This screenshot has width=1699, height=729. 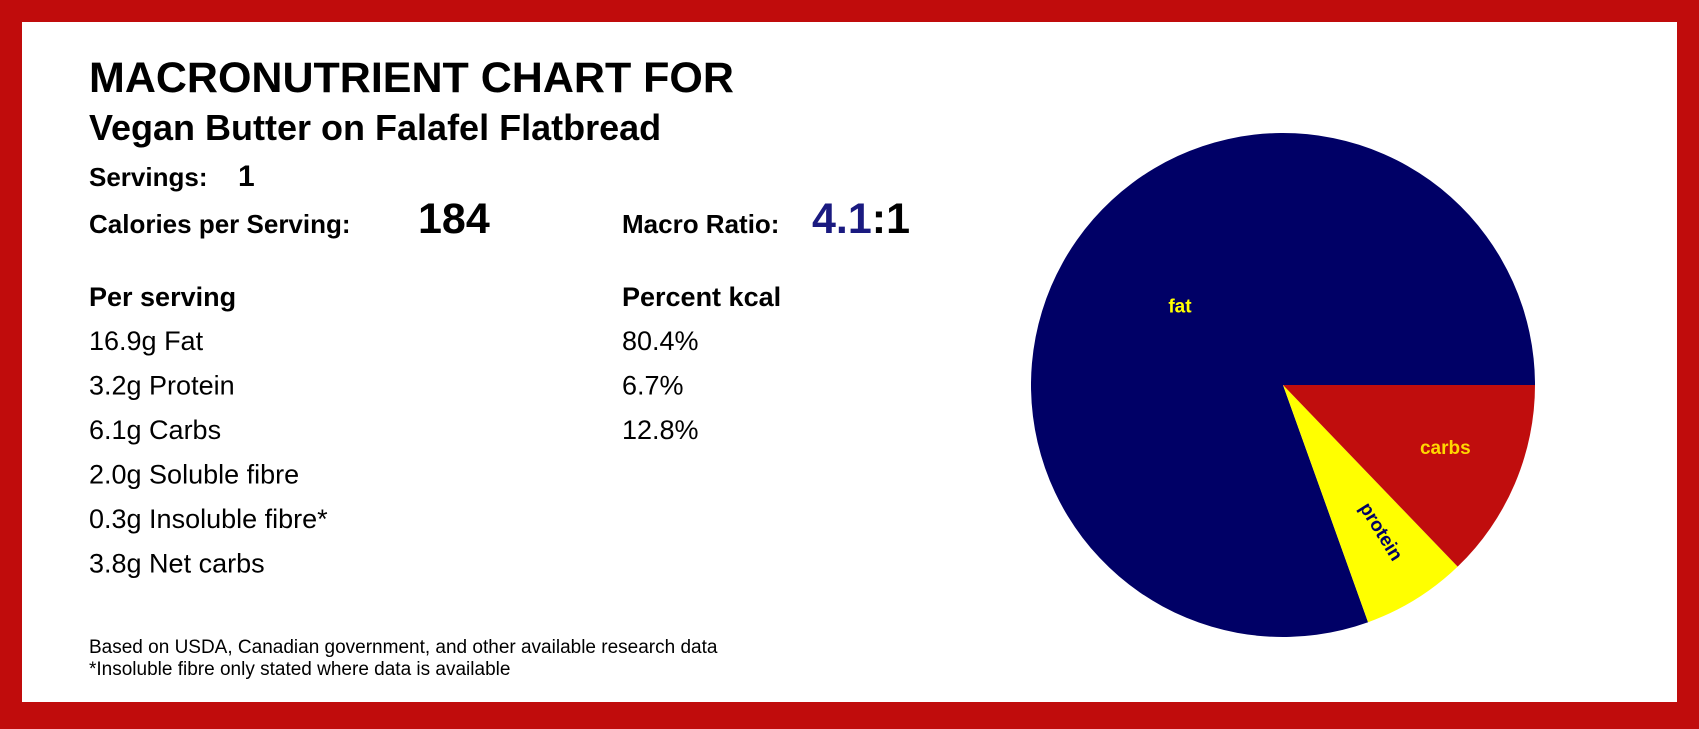 What do you see at coordinates (208, 519) in the screenshot?
I see `nutrient: 0.3g Insoluble fibre*` at bounding box center [208, 519].